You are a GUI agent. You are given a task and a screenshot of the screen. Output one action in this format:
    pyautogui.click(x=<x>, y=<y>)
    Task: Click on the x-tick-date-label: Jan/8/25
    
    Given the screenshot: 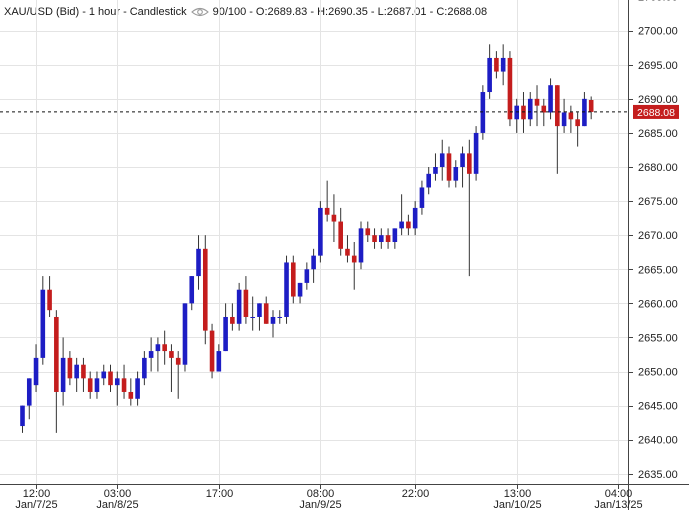 What is the action you would take?
    pyautogui.click(x=117, y=504)
    